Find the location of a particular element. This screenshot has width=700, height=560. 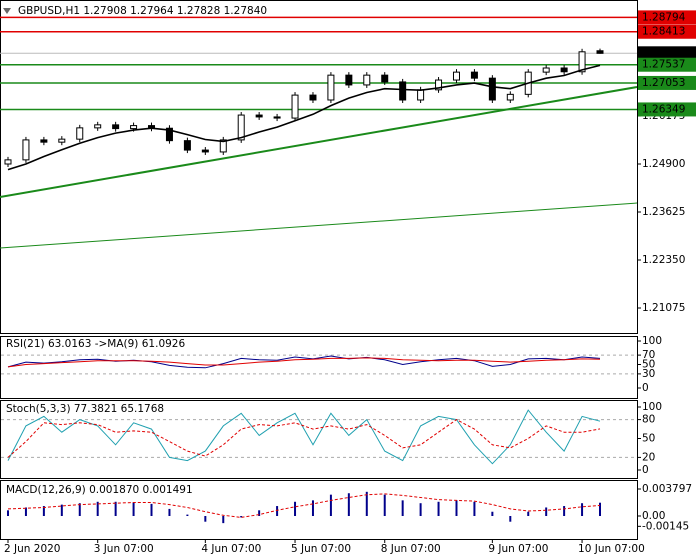

y-tick-label: 0.00 is located at coordinates (653, 516).